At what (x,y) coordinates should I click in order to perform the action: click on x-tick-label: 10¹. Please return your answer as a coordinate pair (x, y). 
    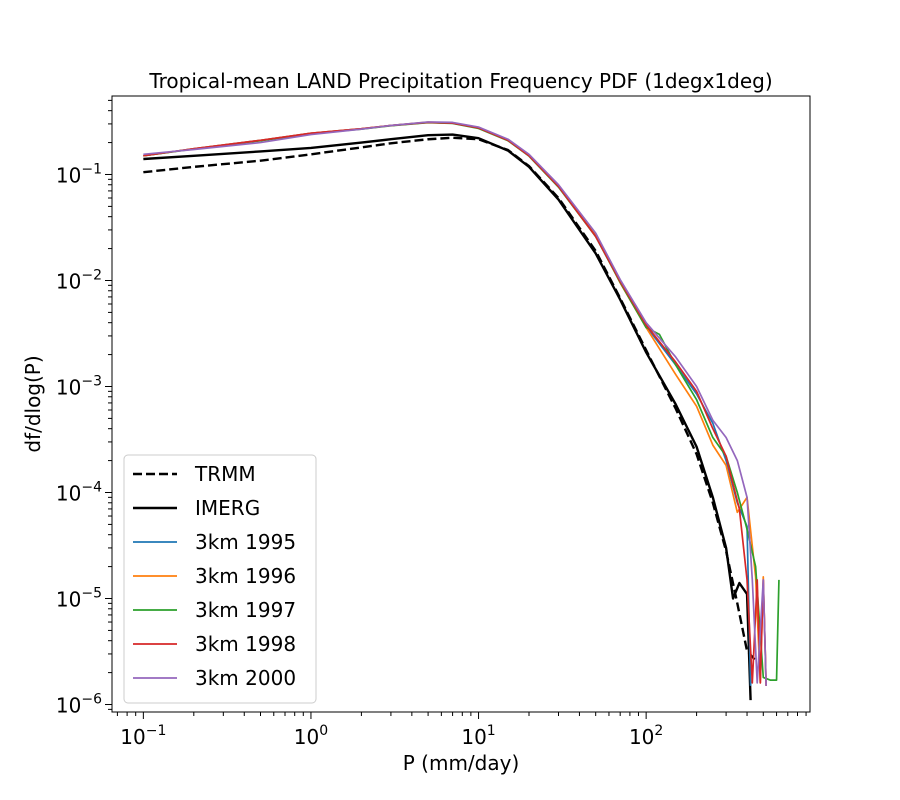
    Looking at the image, I should click on (478, 736).